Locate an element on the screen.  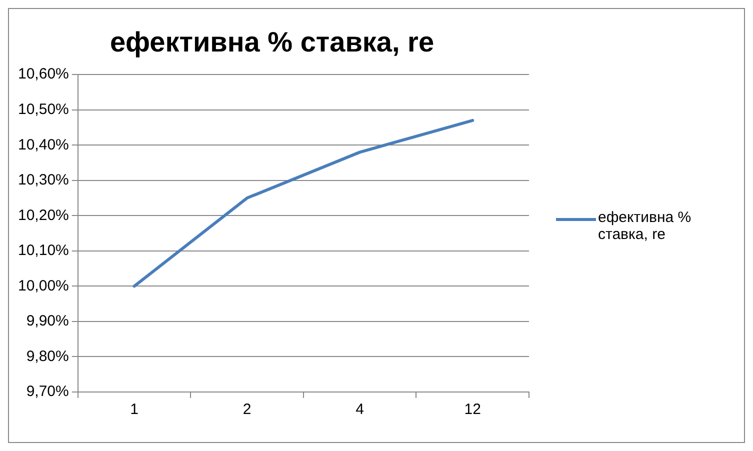
legend-label: ефективна % ставка, re is located at coordinates (645, 225).